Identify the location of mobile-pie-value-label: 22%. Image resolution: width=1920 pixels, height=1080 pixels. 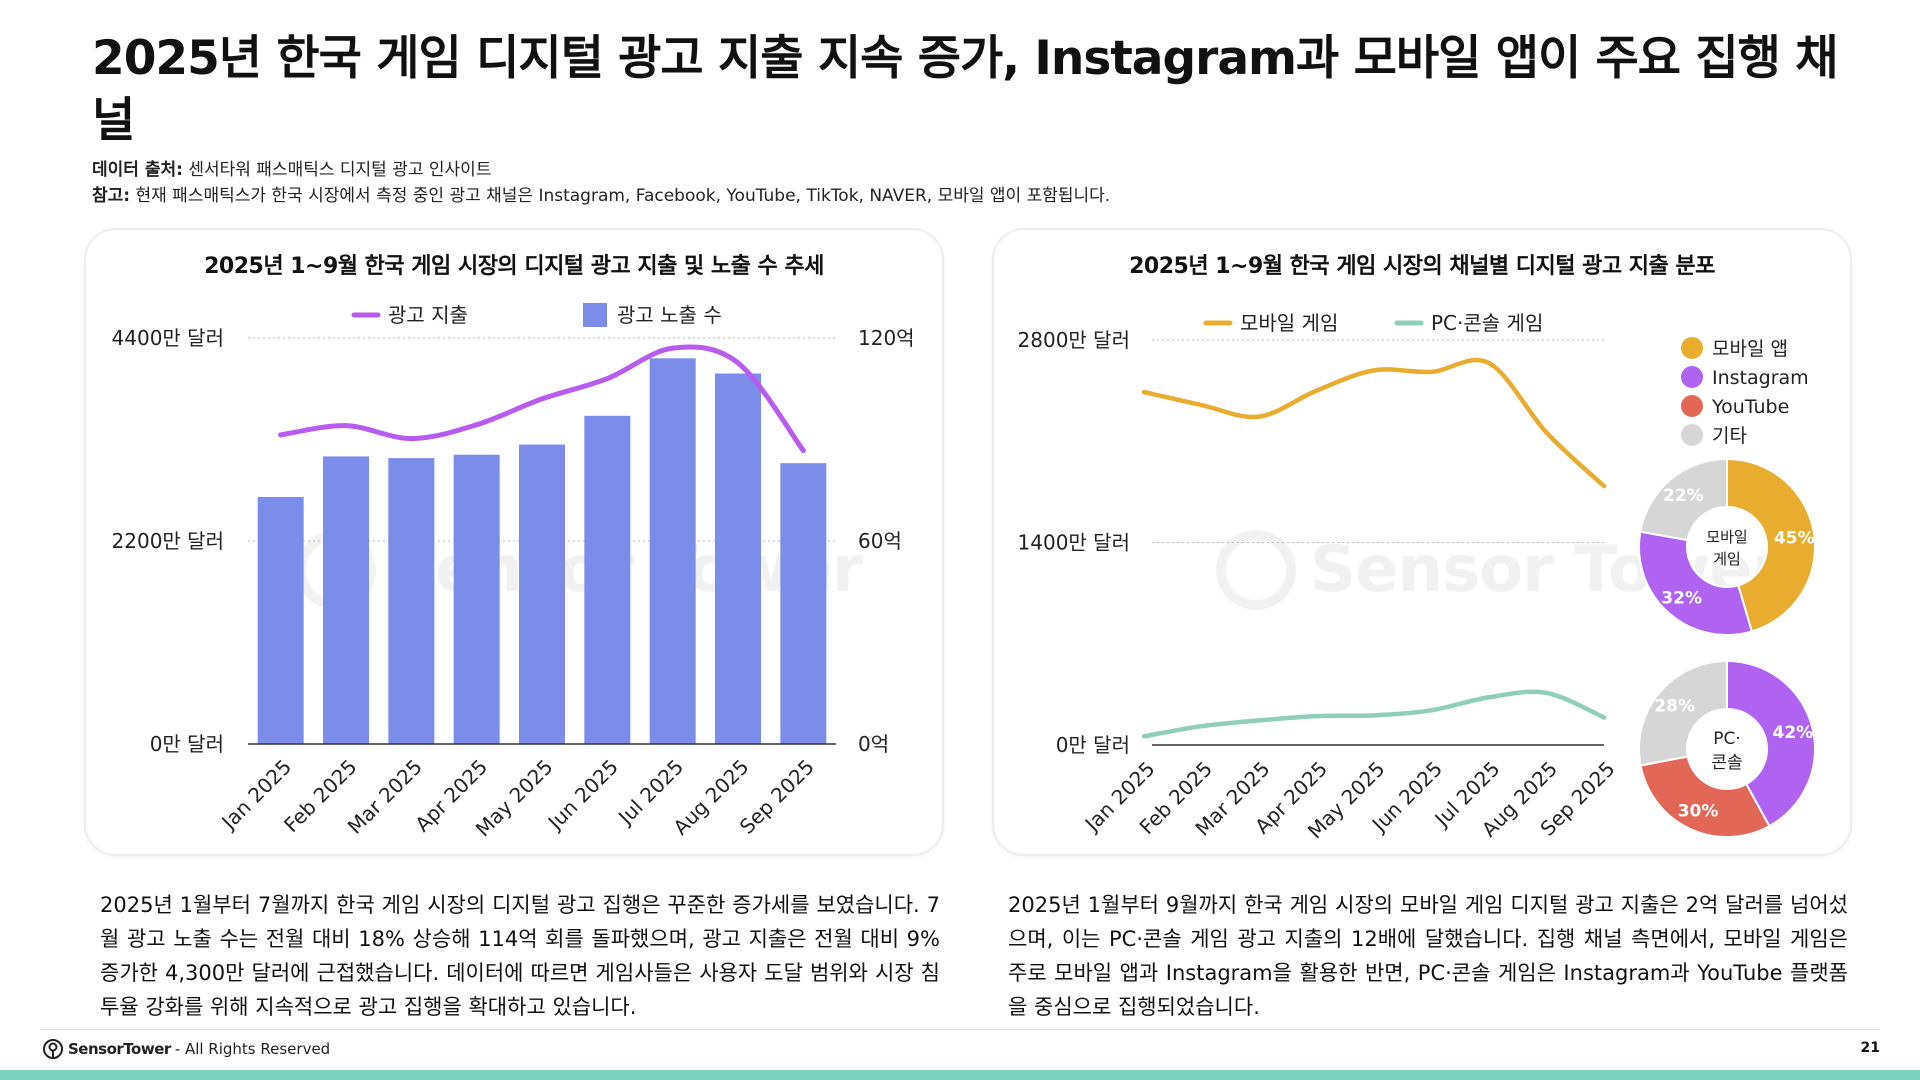
(1683, 496).